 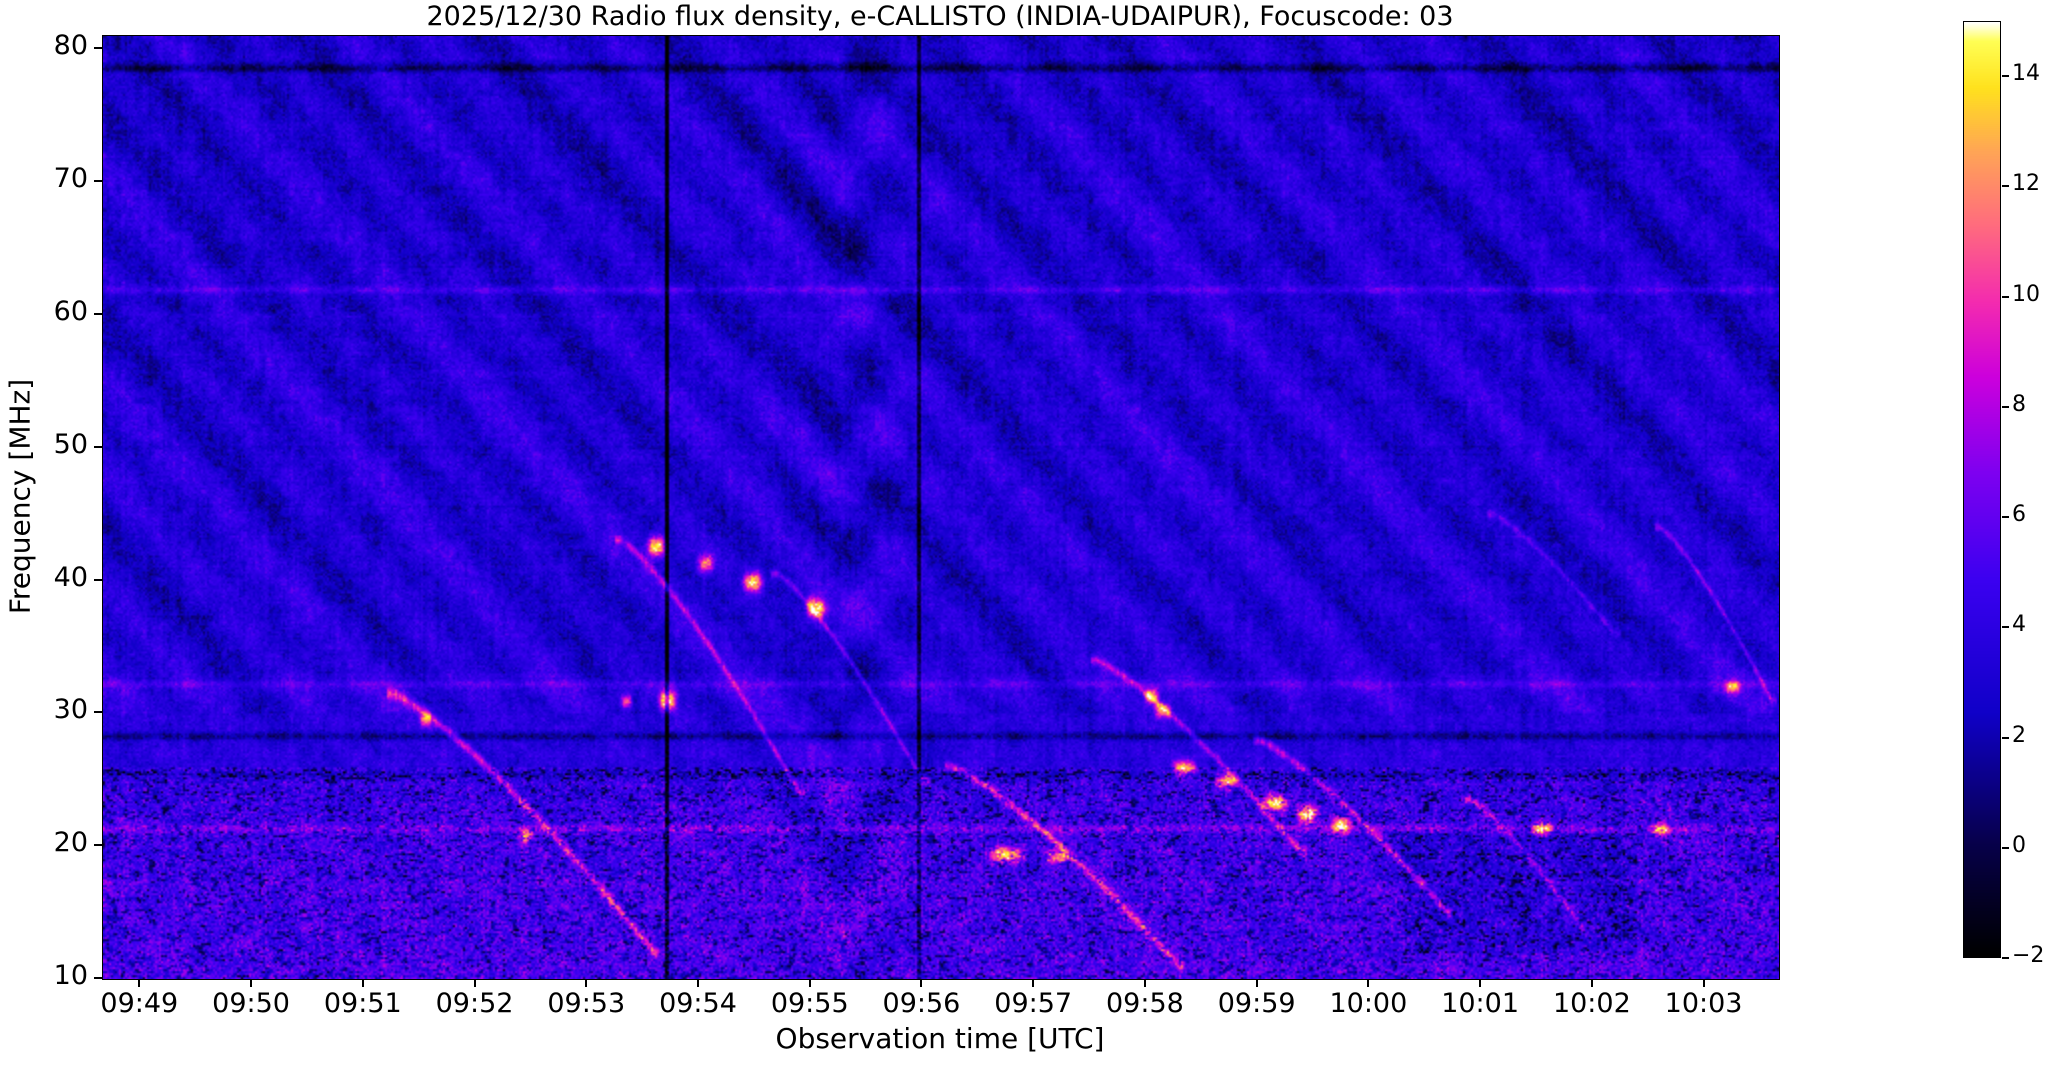 What do you see at coordinates (1256, 1003) in the screenshot?
I see `x-tick-label: 09:59` at bounding box center [1256, 1003].